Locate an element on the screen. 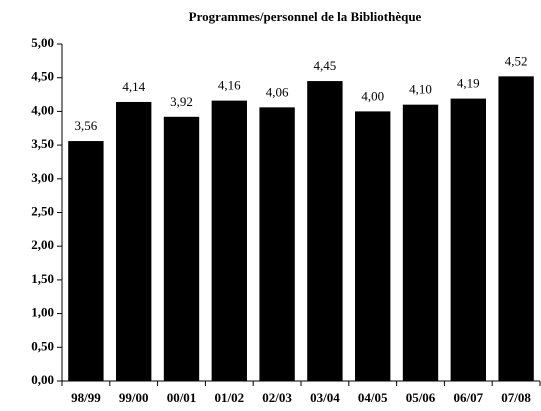 The image size is (541, 411). y-tick-label: 0,50 is located at coordinates (42, 345).